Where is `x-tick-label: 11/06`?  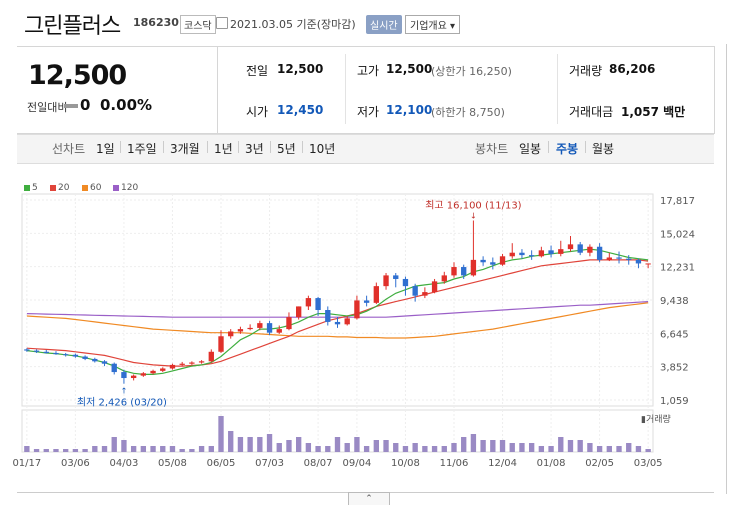 x-tick-label: 11/06 is located at coordinates (454, 463).